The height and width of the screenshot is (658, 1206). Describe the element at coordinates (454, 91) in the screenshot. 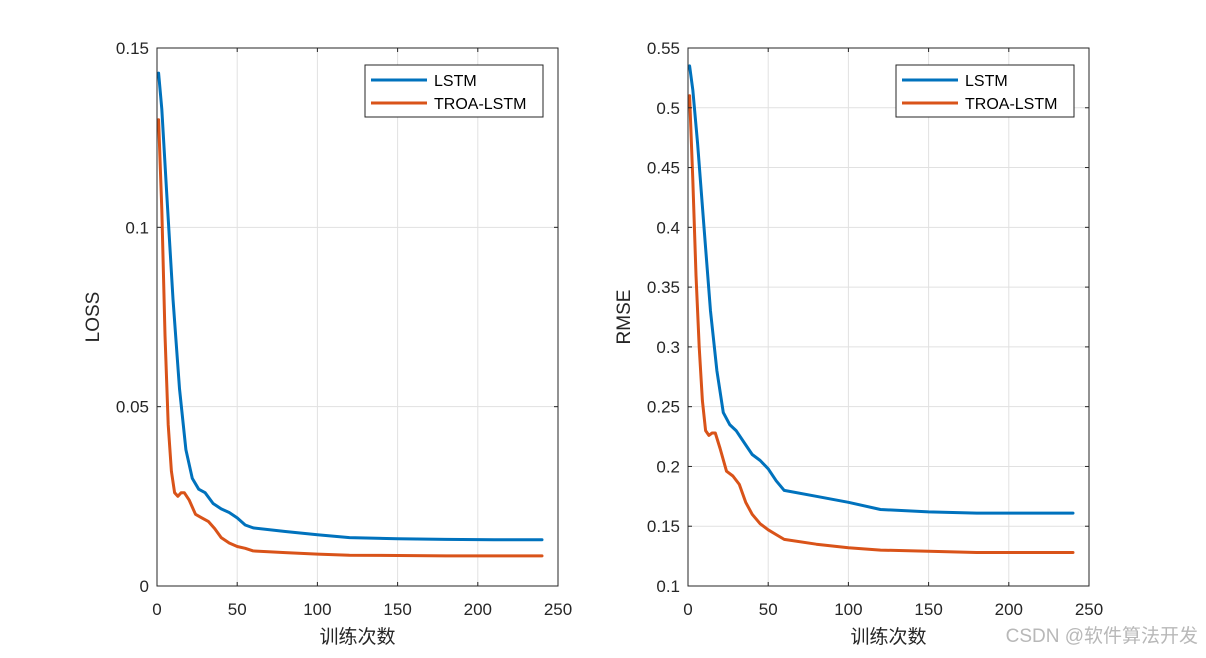

I see `loss-legend-box` at that location.